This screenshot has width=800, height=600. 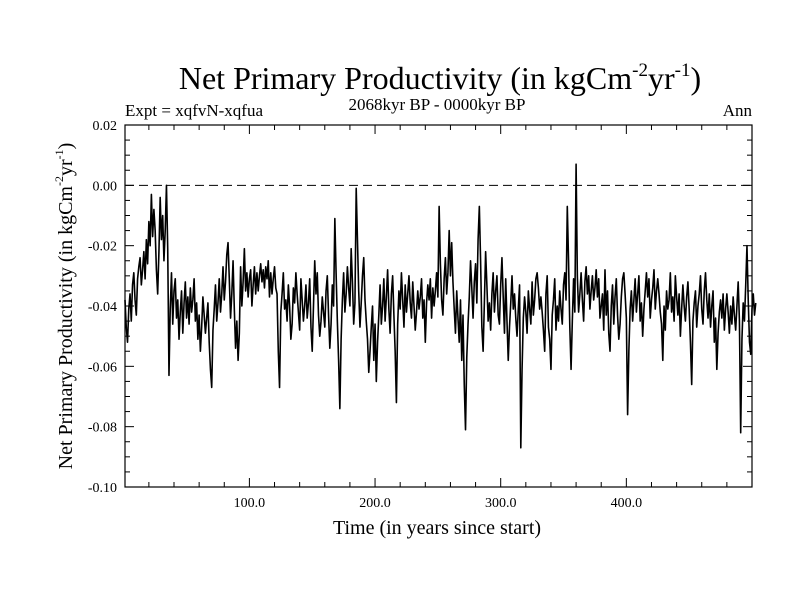 What do you see at coordinates (250, 503) in the screenshot?
I see `x-tick-label: 100.0` at bounding box center [250, 503].